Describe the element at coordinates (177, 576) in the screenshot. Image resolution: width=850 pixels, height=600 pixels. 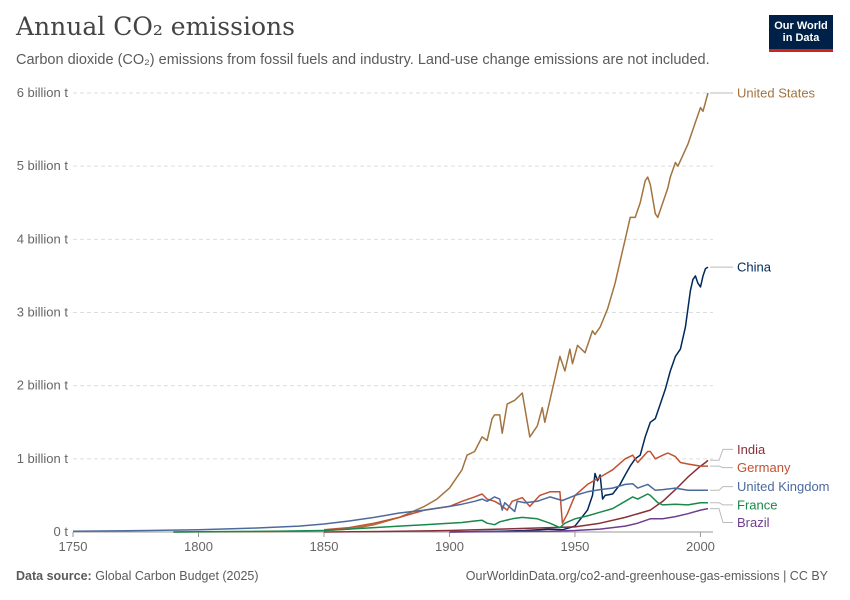
I see `data-source-value: Global Carbon Budget (2025)` at that location.